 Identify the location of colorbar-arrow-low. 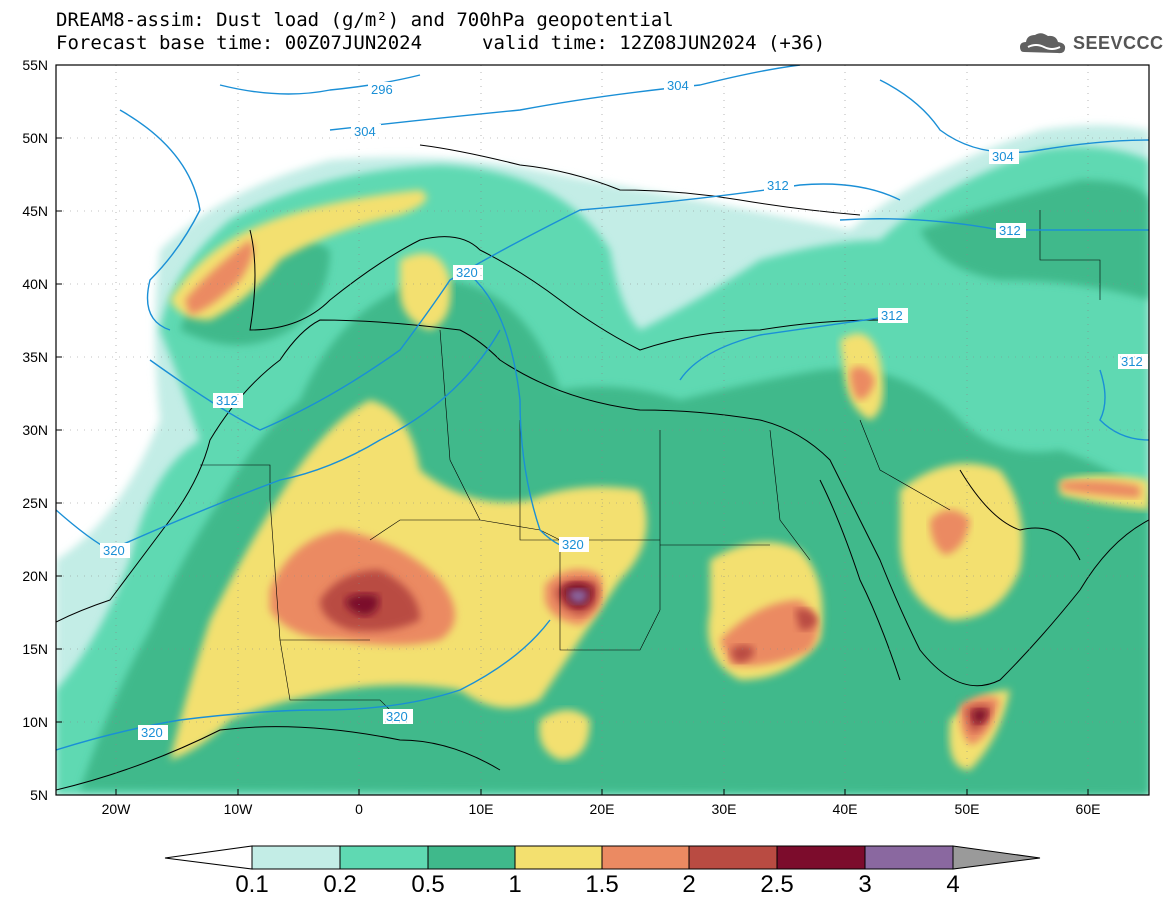
(208, 857).